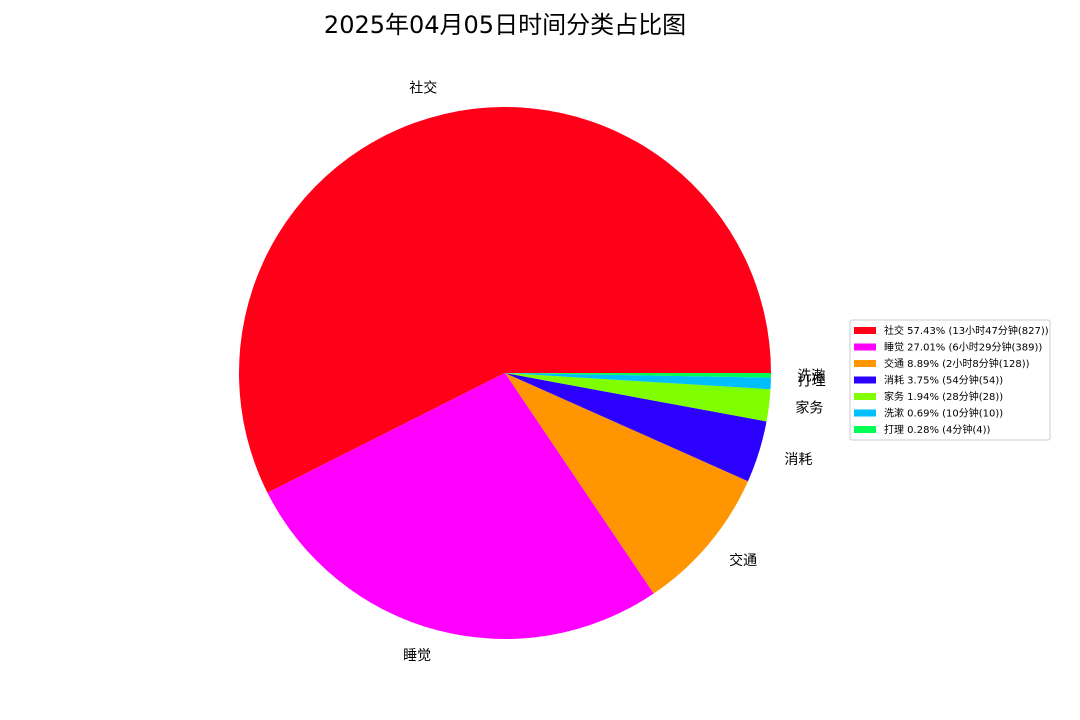  What do you see at coordinates (743, 560) in the screenshot?
I see `slice-label: 交通` at bounding box center [743, 560].